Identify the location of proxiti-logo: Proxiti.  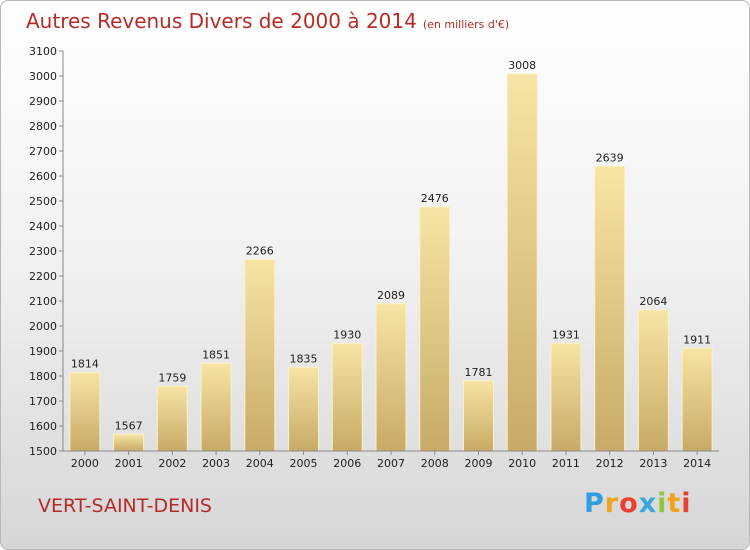
(638, 503).